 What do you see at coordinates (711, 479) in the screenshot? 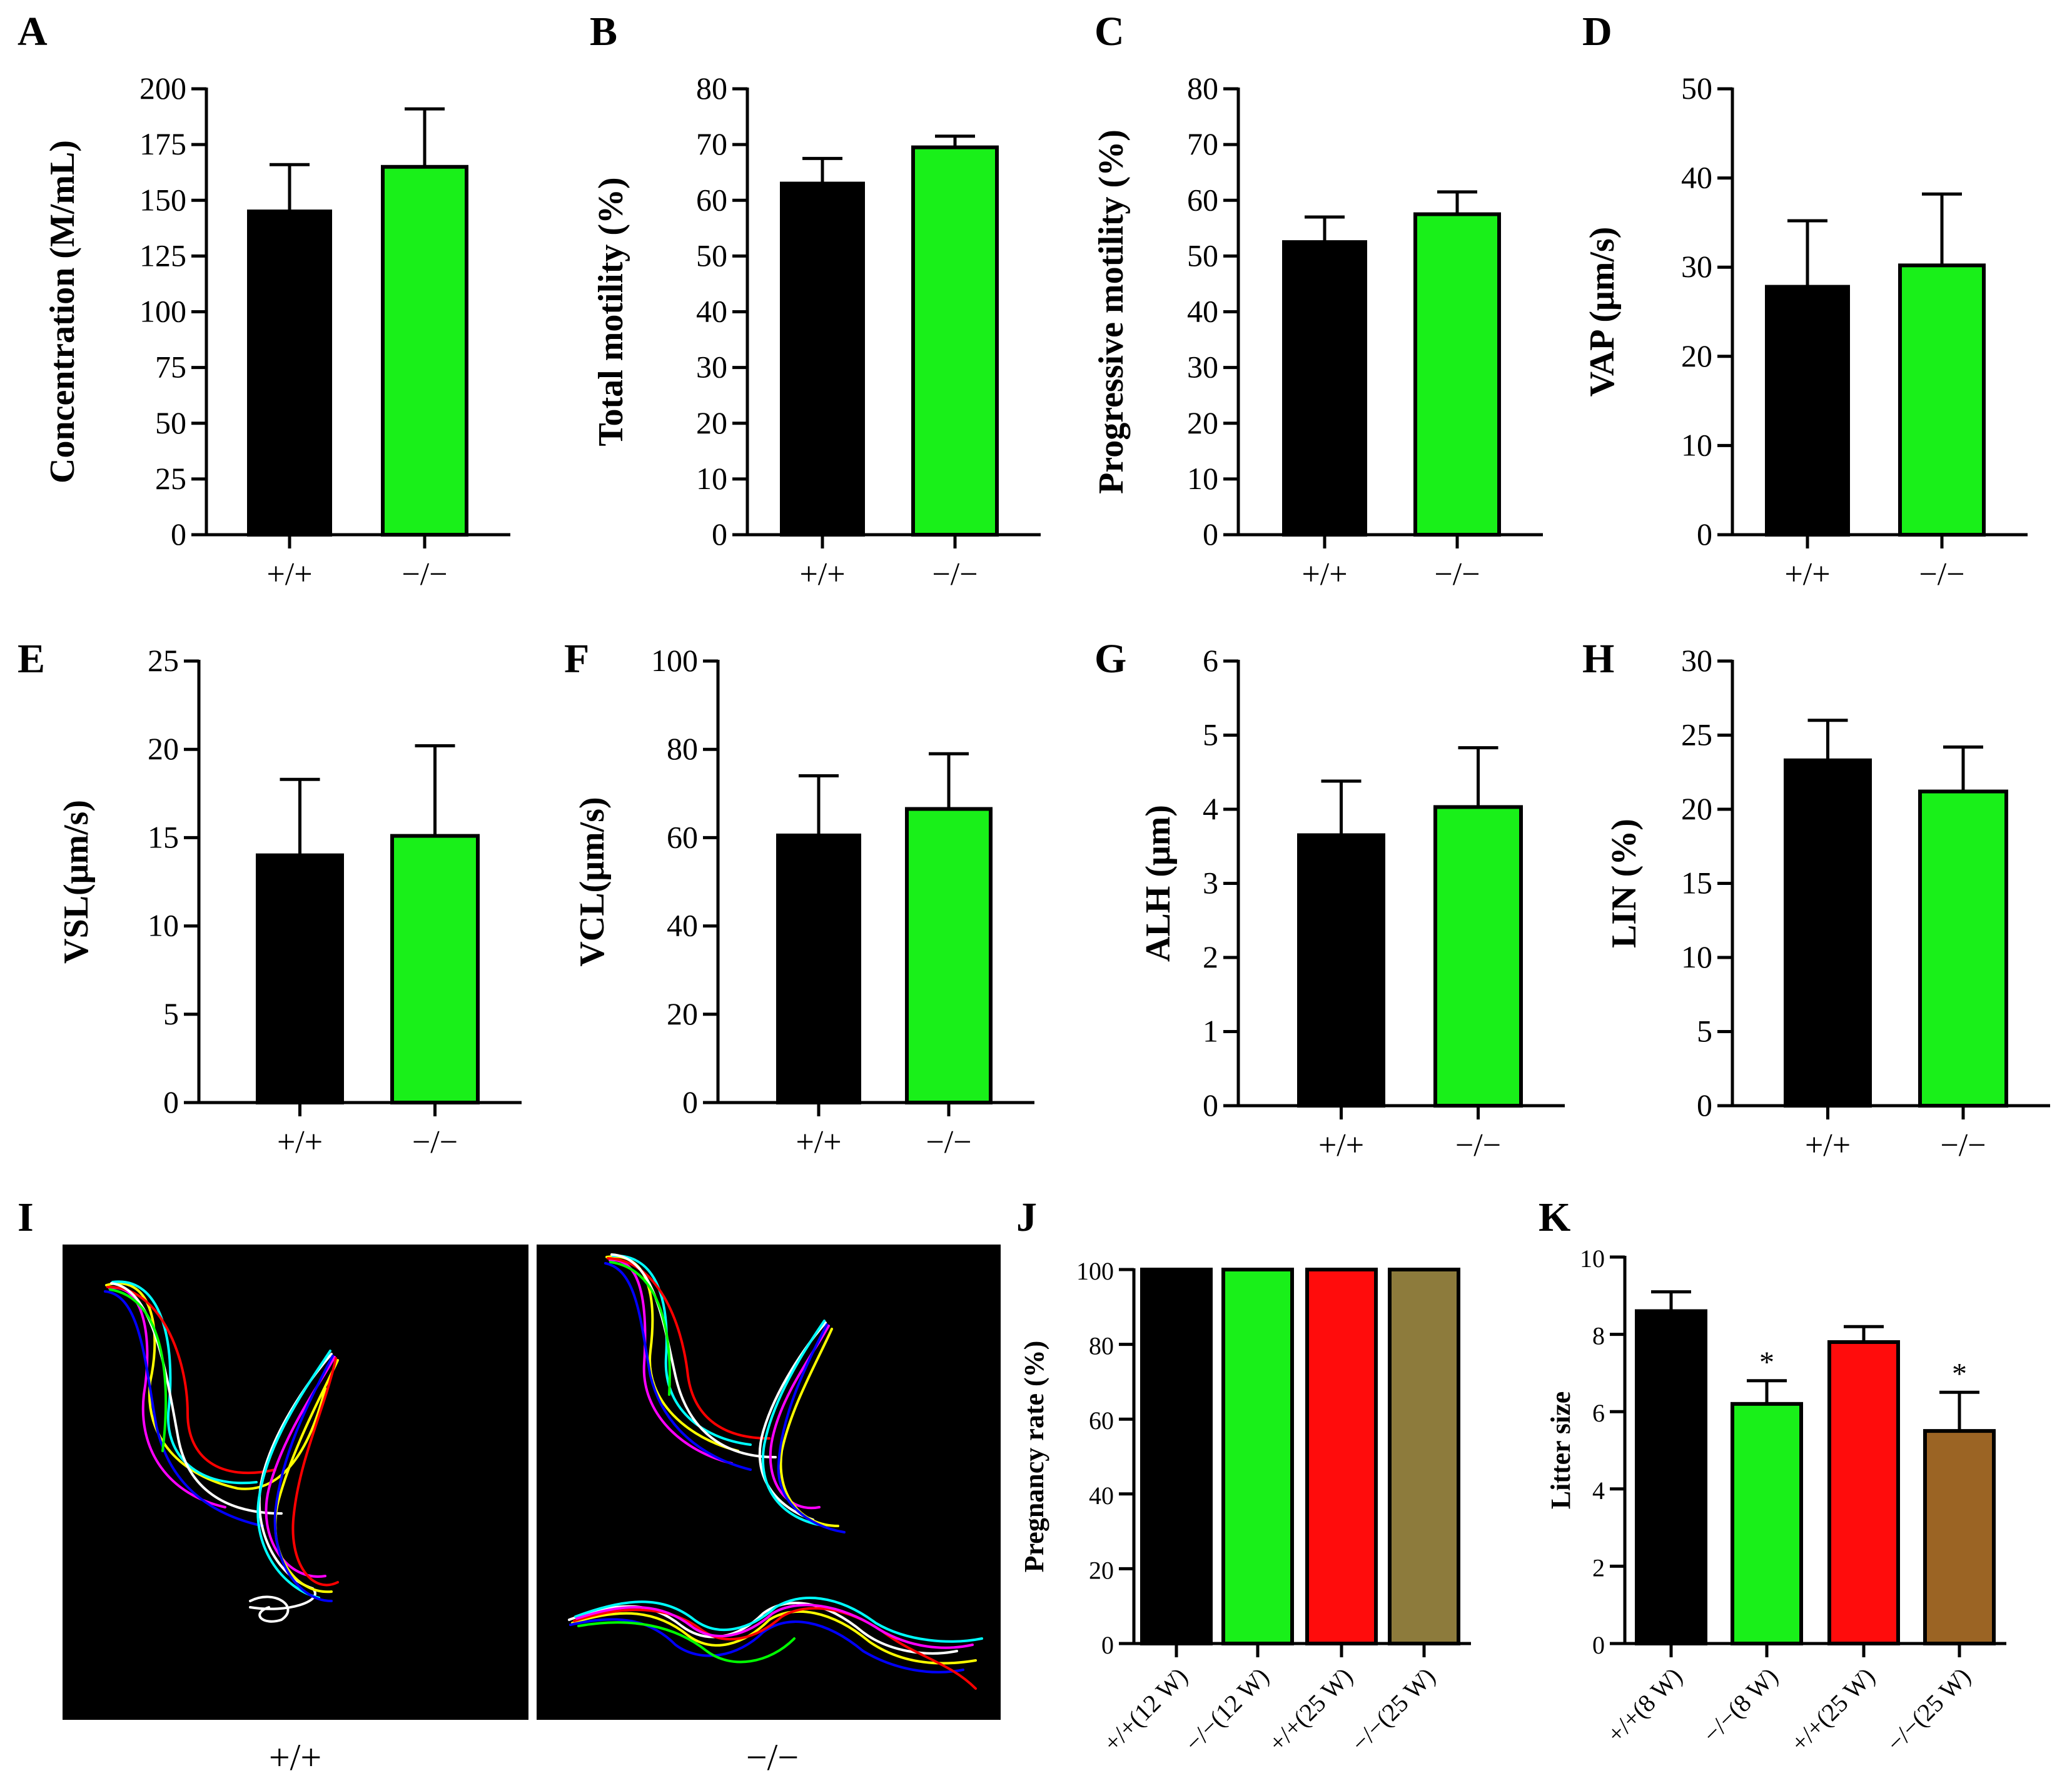
I see `y-tick-label-b-1: 10` at bounding box center [711, 479].